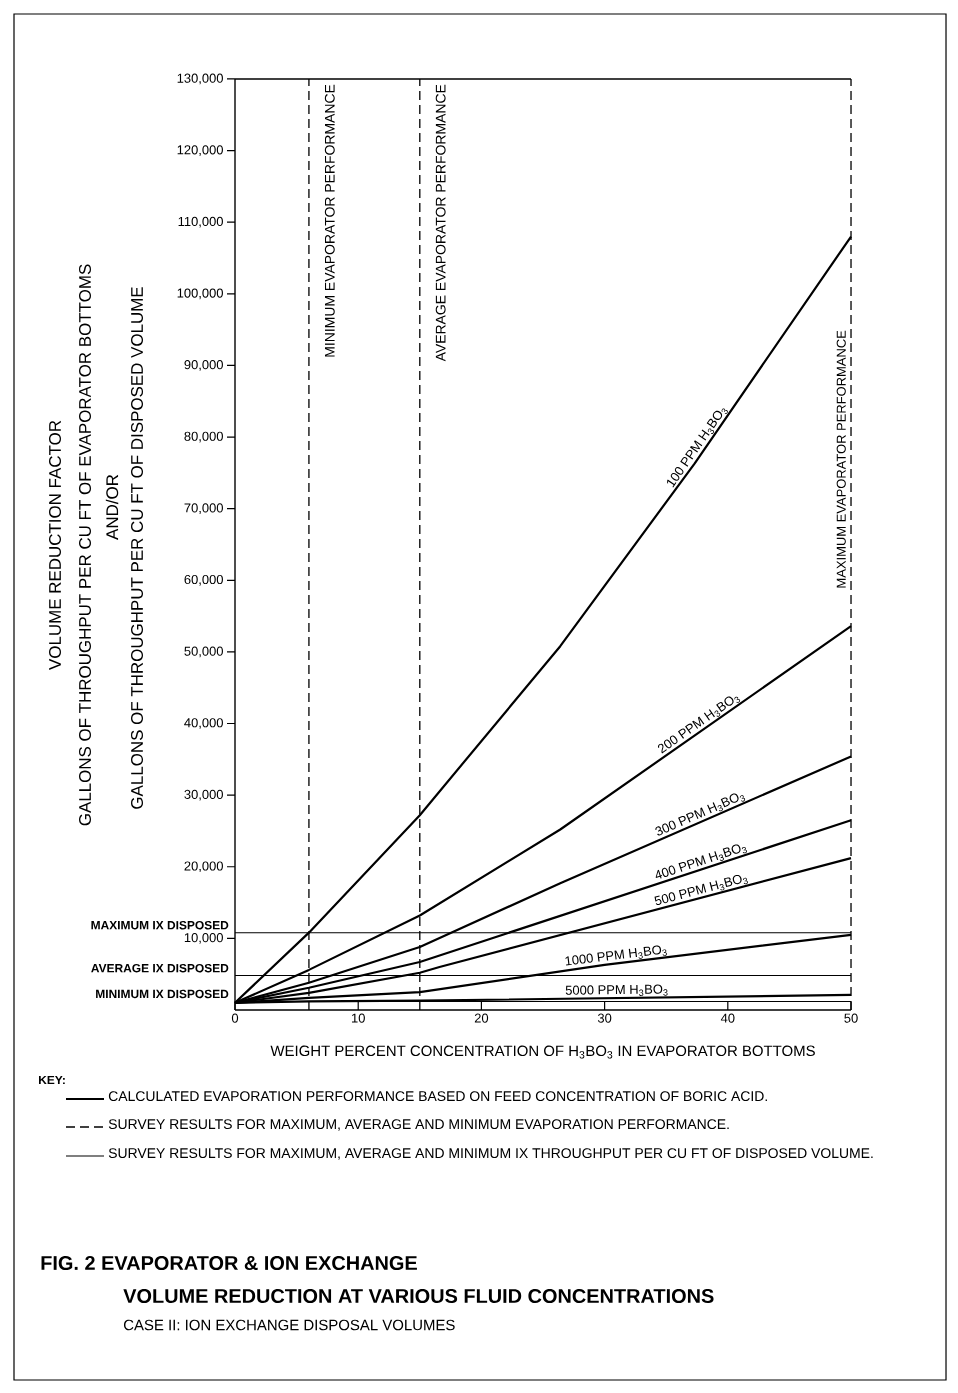 This screenshot has height=1393, width=958. What do you see at coordinates (203, 795) in the screenshot?
I see `y-tick-label: 30,000` at bounding box center [203, 795].